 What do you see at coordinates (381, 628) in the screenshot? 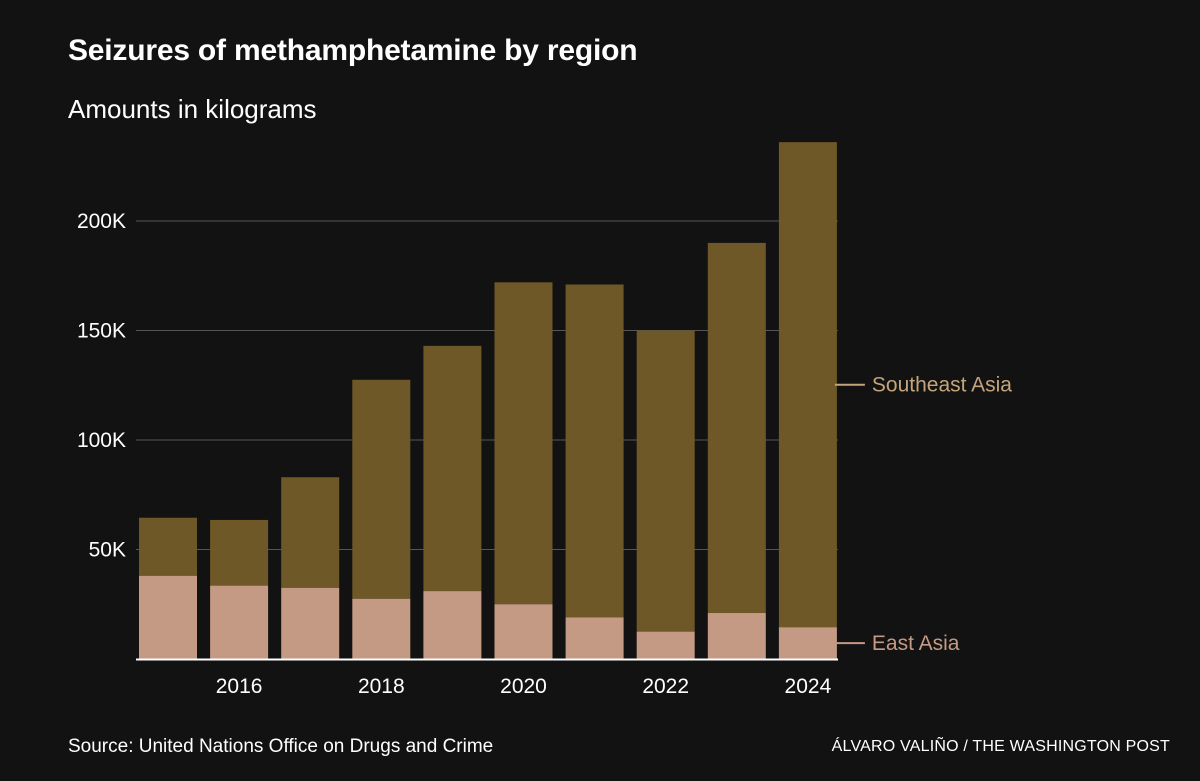
I see `bar-east-asia-2018` at bounding box center [381, 628].